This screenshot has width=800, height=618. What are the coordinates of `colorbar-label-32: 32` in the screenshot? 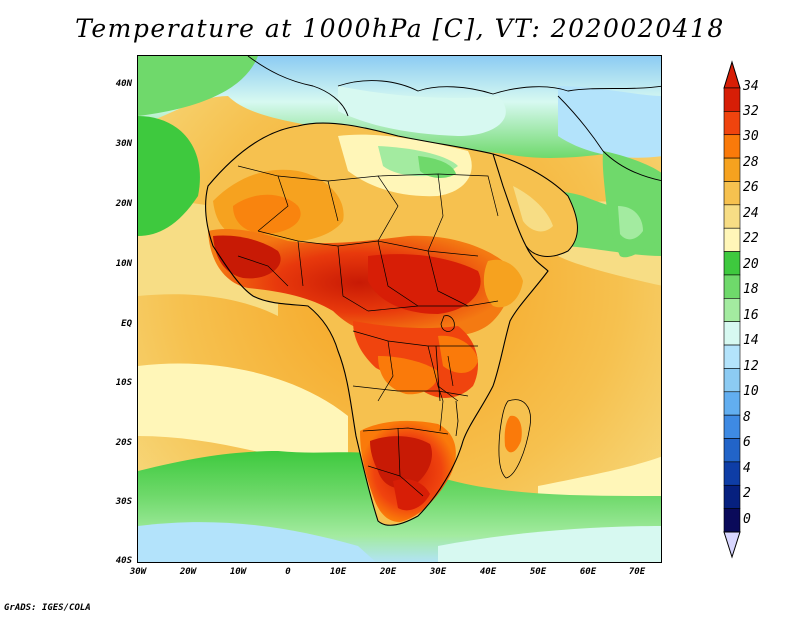 It's located at (751, 111).